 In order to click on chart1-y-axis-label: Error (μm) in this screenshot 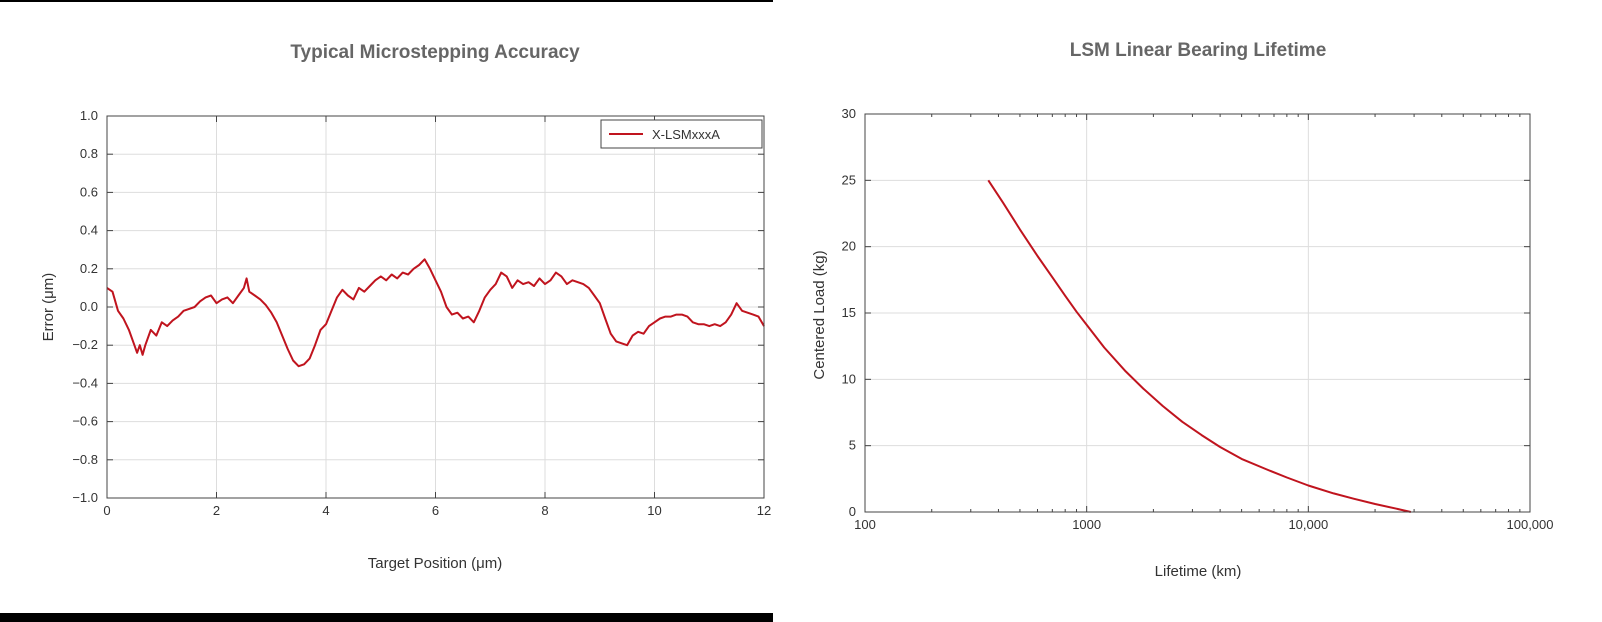, I will do `click(48, 307)`.